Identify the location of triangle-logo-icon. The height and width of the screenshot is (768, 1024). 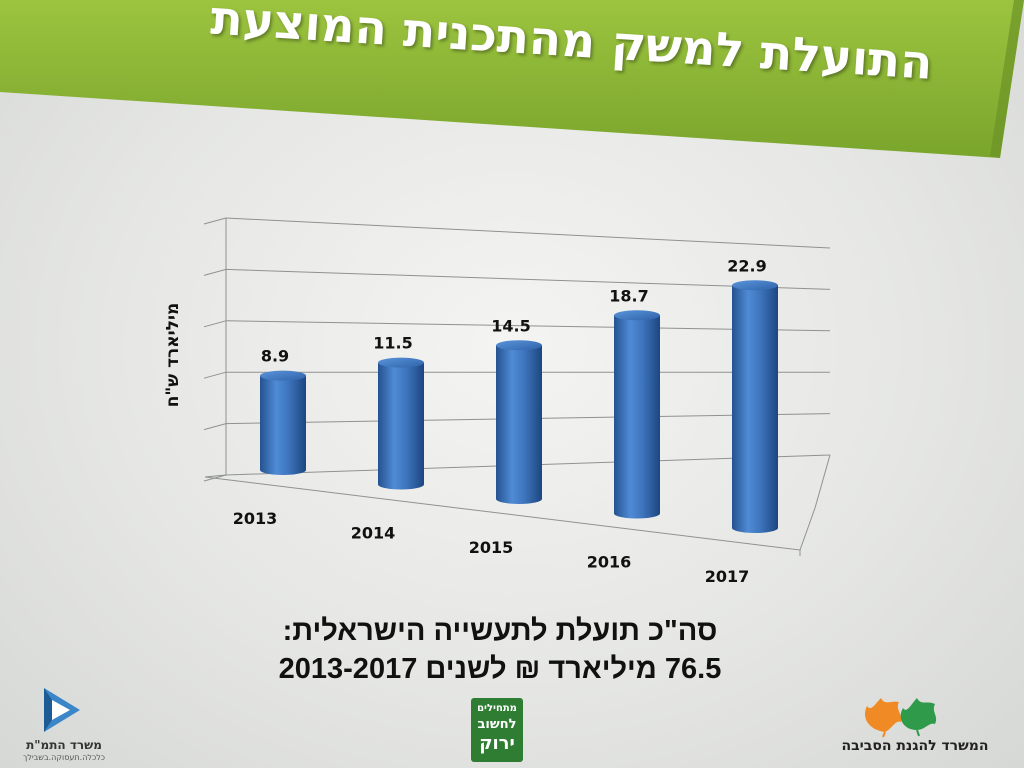
(62, 710).